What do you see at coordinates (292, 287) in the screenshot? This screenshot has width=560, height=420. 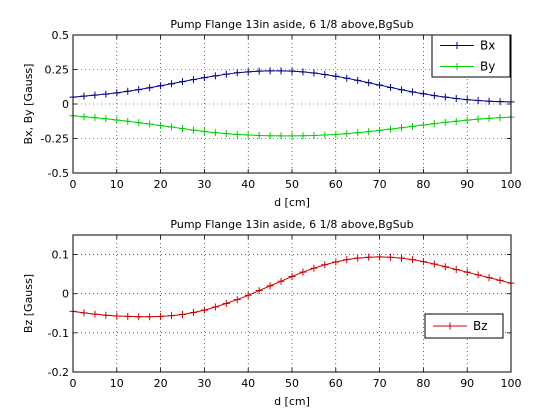 I see `series-bz` at bounding box center [292, 287].